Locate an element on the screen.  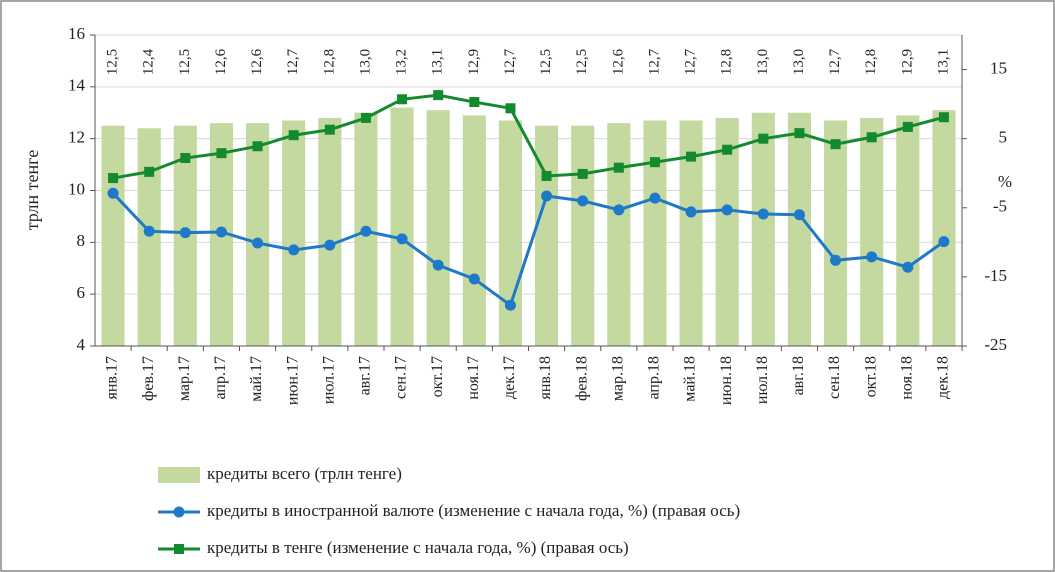
x-tick-label: июн.17 is located at coordinates (292, 380).